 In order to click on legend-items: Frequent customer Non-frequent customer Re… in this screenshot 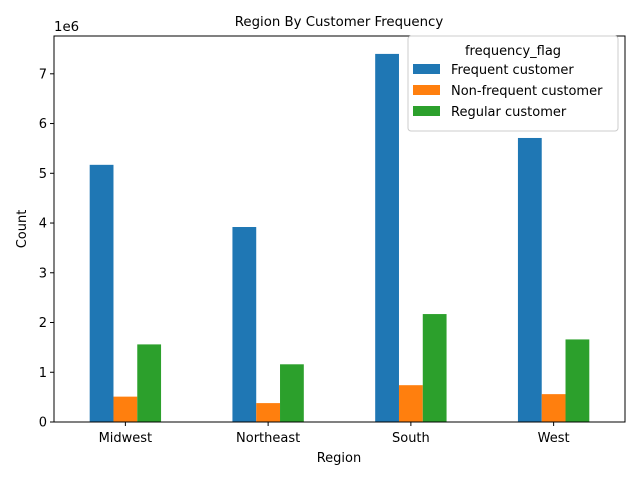, I will do `click(508, 91)`.